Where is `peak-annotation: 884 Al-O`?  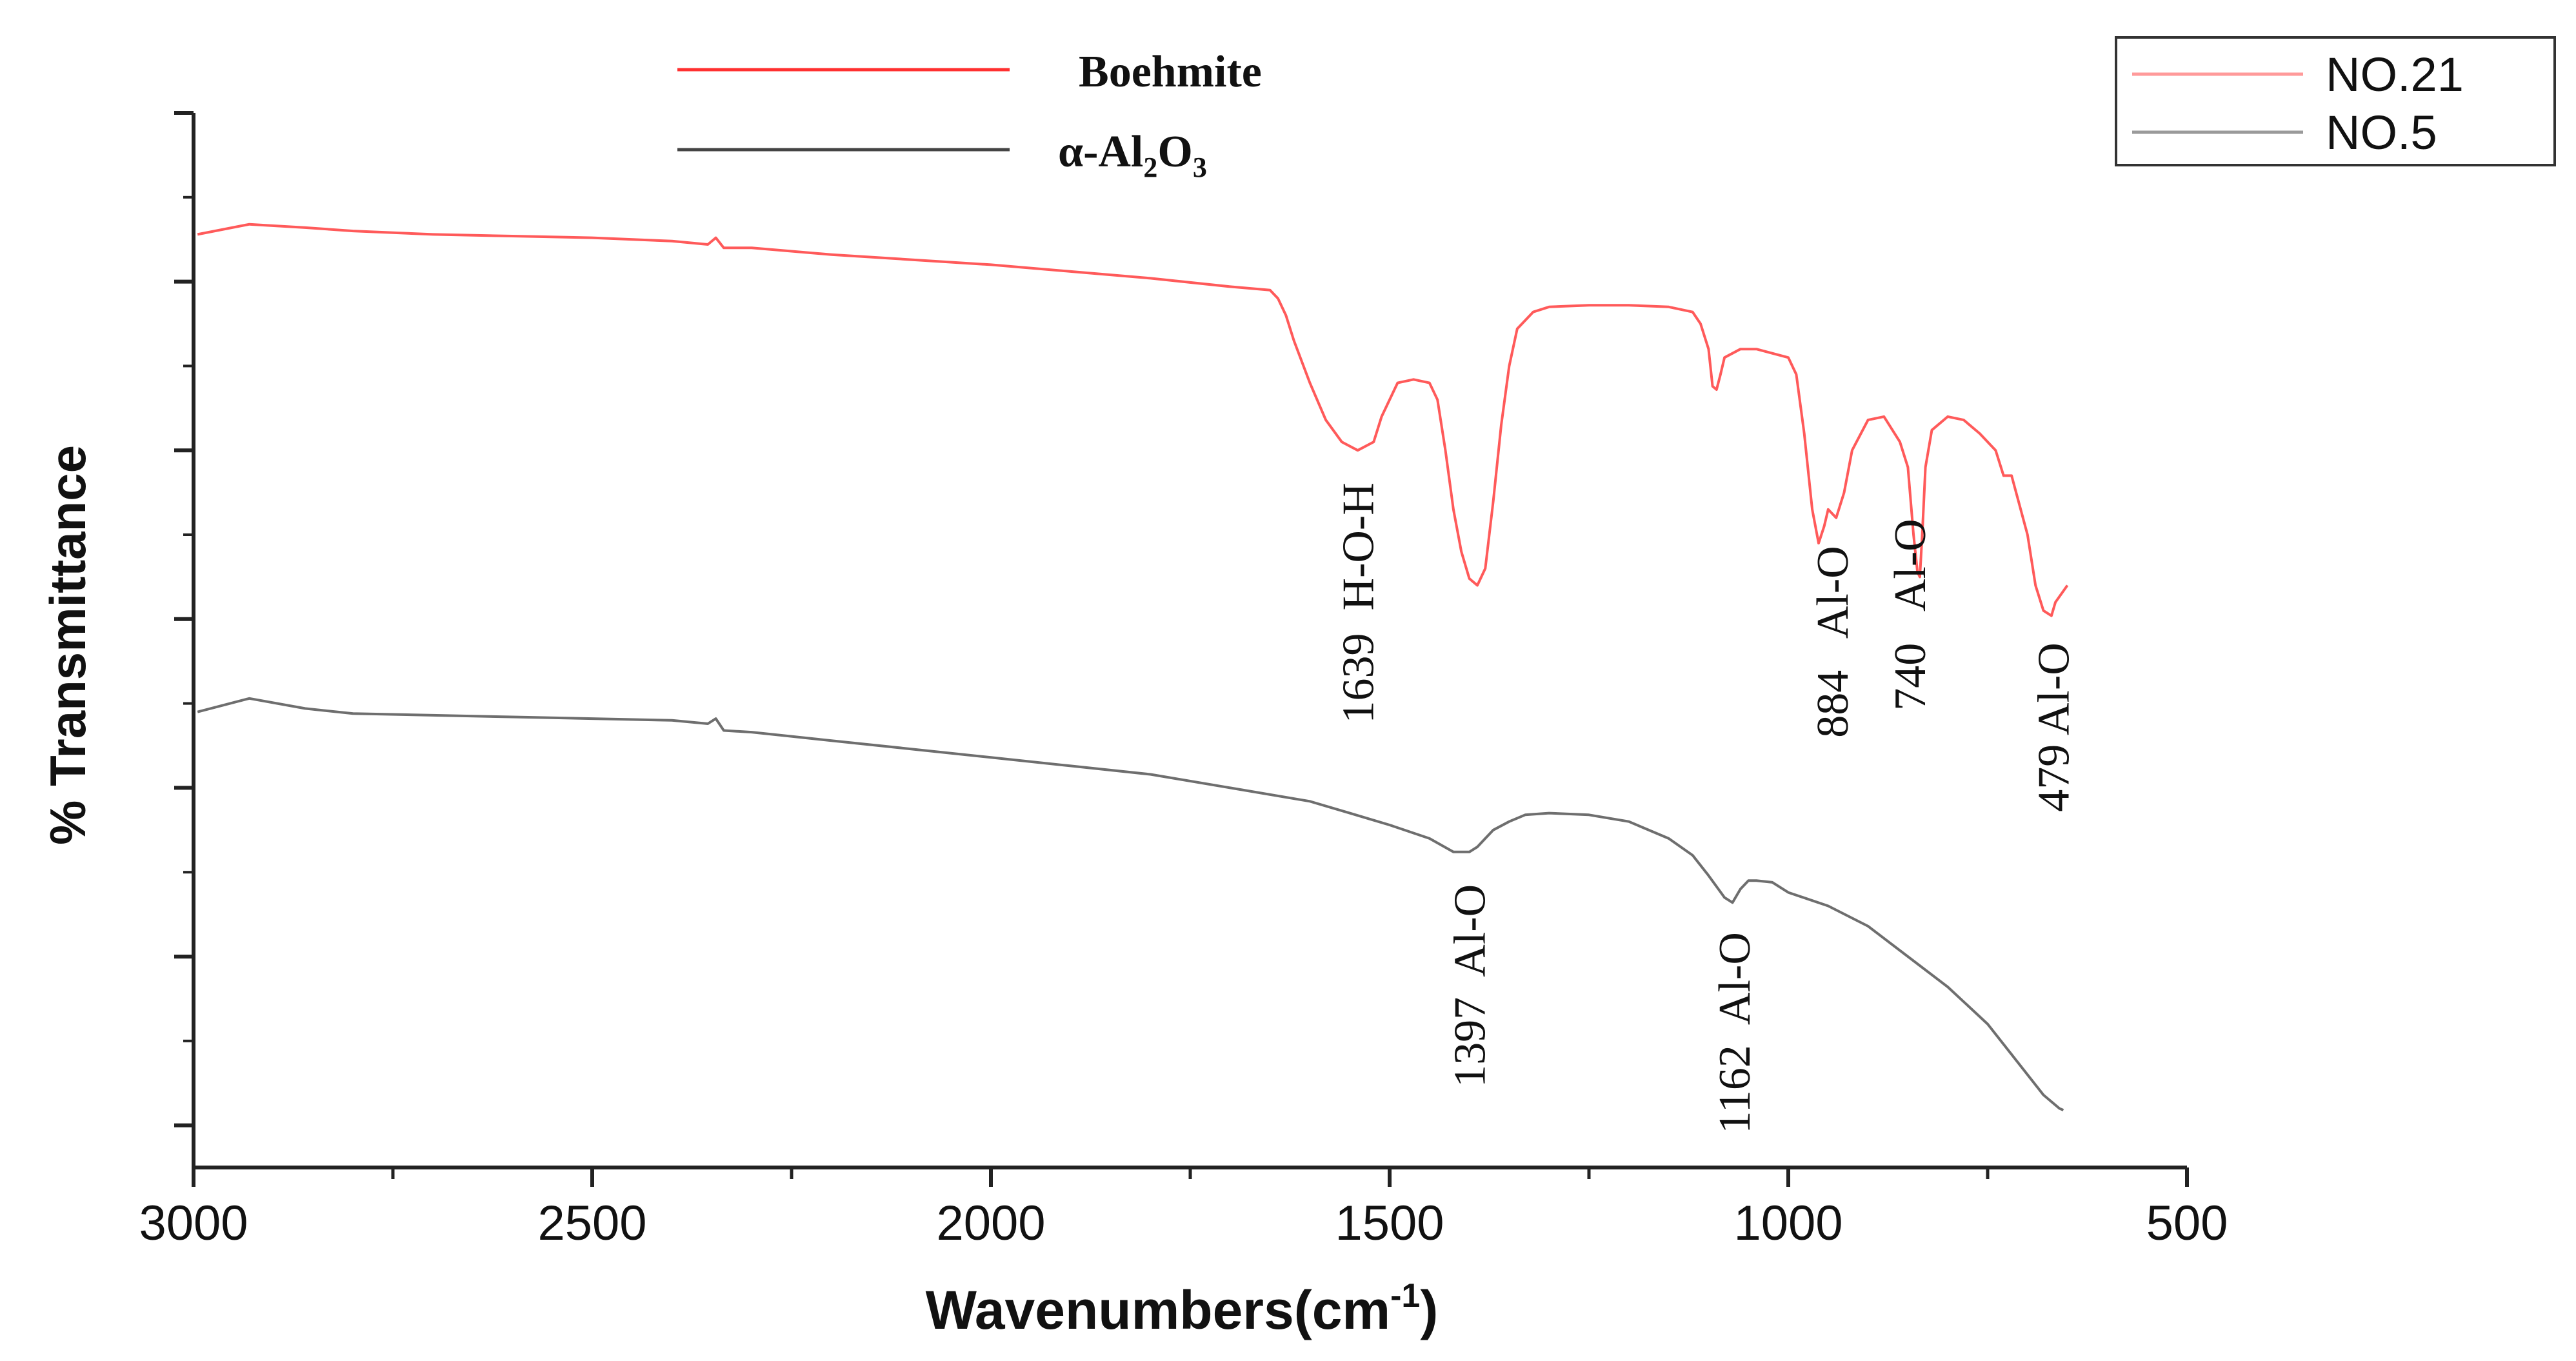 peak-annotation: 884 Al-O is located at coordinates (1833, 642).